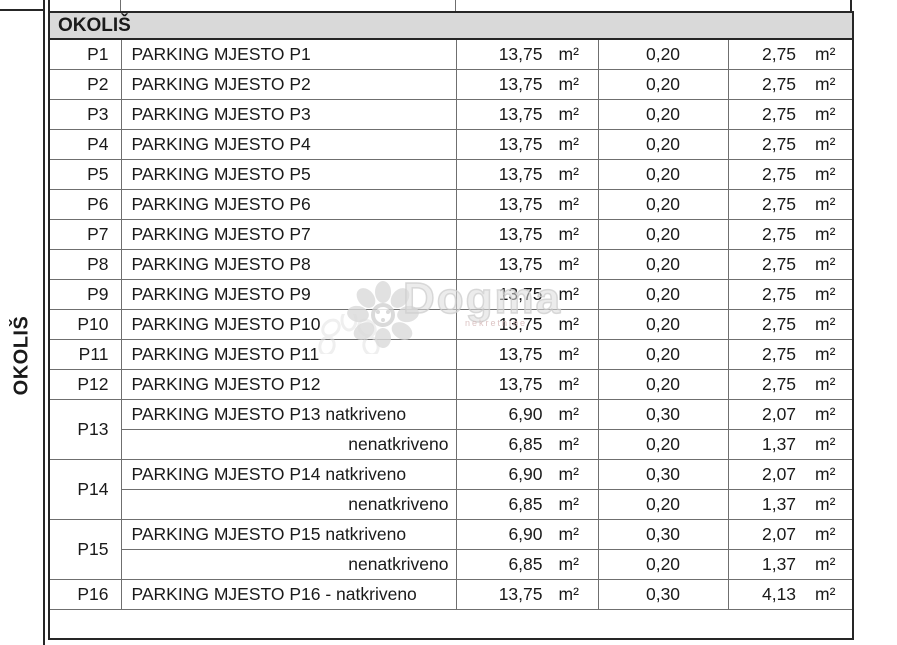 The image size is (897, 645). What do you see at coordinates (288, 84) in the screenshot?
I see `description-cell: PARKING MJESTO P2` at bounding box center [288, 84].